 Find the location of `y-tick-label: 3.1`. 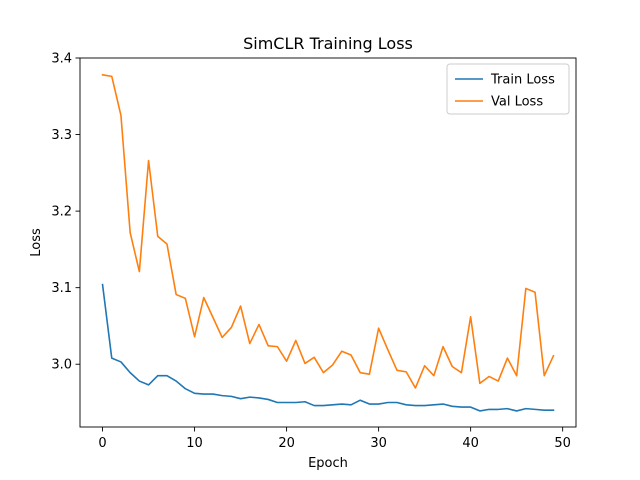

y-tick-label: 3.1 is located at coordinates (61, 288).